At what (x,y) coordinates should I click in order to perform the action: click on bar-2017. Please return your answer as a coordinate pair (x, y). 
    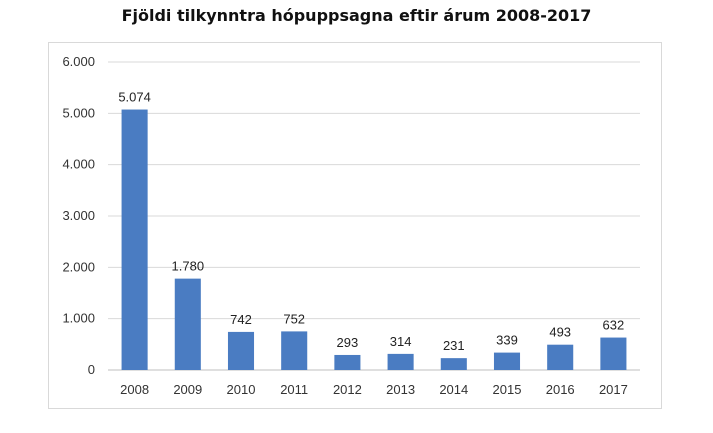
    Looking at the image, I should click on (613, 353).